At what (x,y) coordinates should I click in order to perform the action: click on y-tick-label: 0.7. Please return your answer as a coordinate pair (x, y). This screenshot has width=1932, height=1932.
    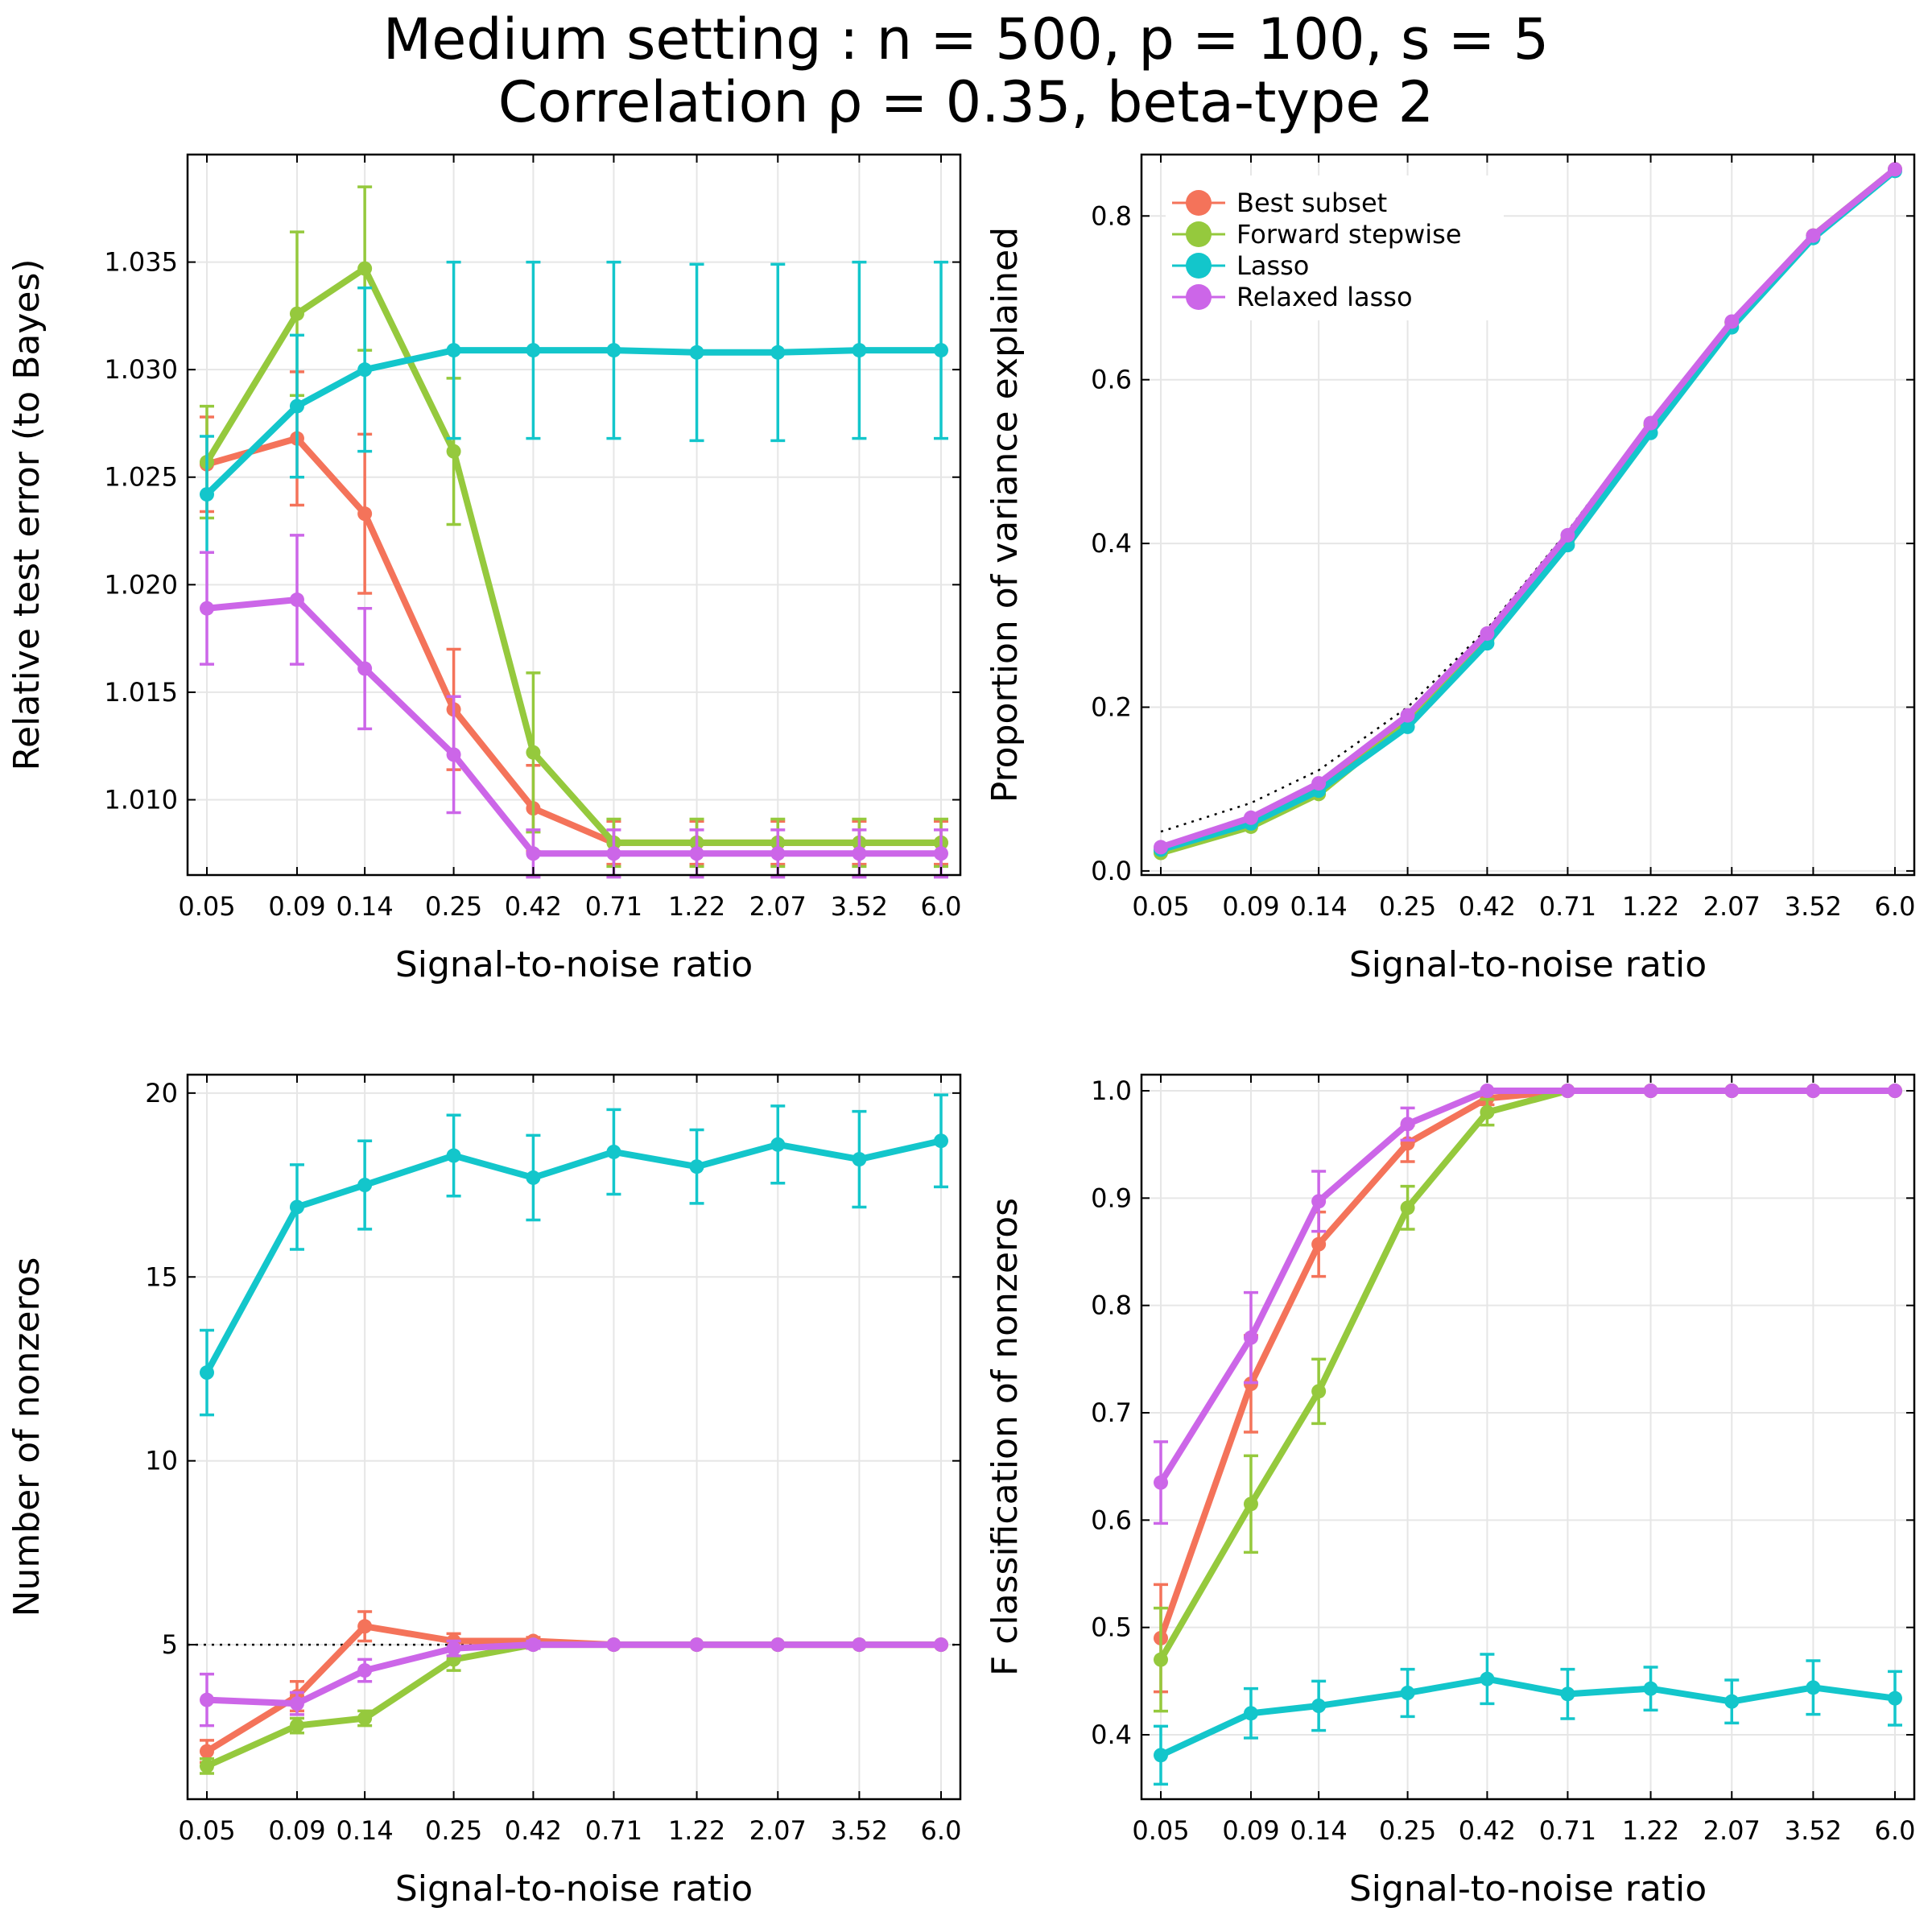
    Looking at the image, I should click on (1111, 1412).